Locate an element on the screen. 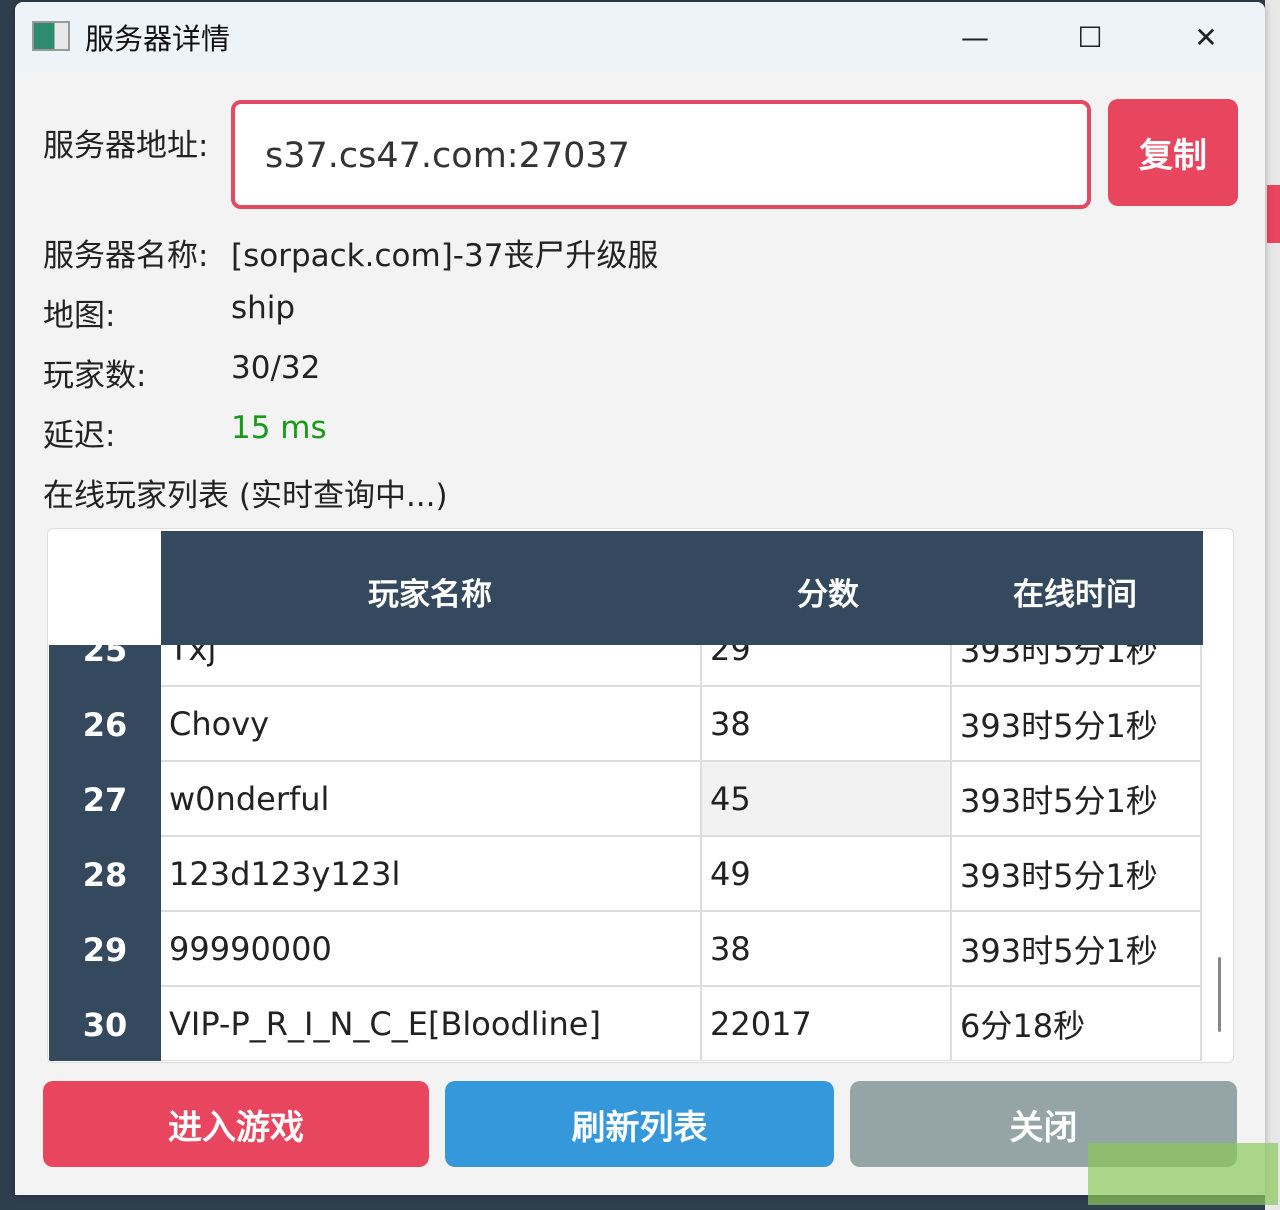  background-window is located at coordinates (1272, 605).